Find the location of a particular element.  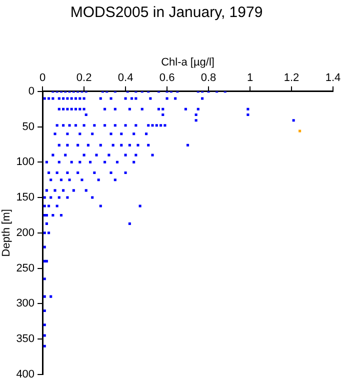

y-tick-label: 0 is located at coordinates (31, 91).